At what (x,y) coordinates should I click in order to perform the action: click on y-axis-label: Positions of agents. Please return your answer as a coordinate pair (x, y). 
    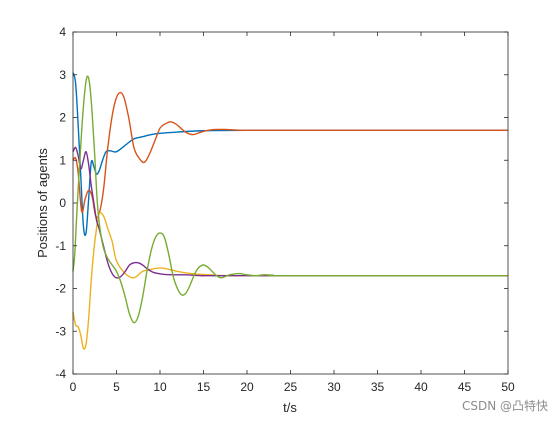
    Looking at the image, I should click on (42, 203).